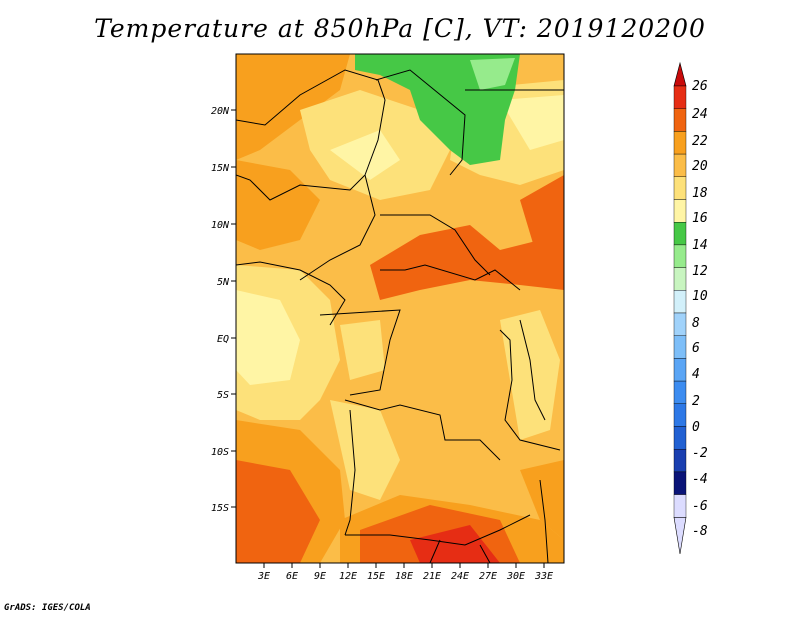 Image resolution: width=800 pixels, height=618 pixels. What do you see at coordinates (700, 218) in the screenshot?
I see `colorbar-label: 16` at bounding box center [700, 218].